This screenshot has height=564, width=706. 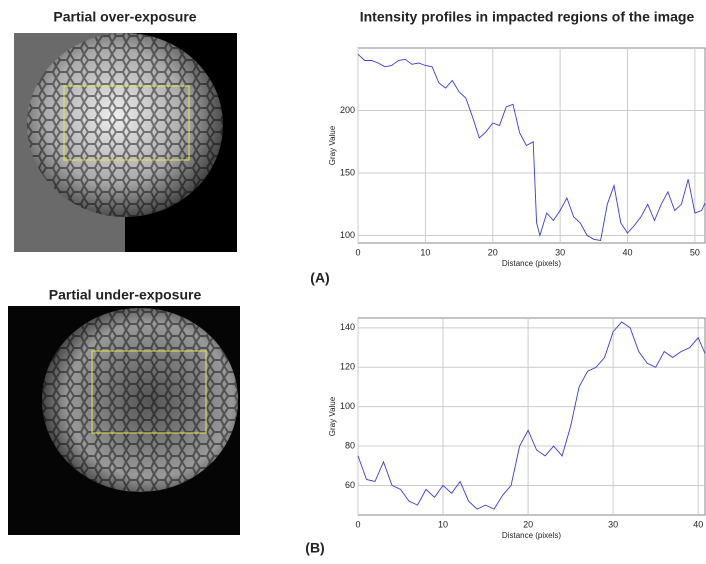 What do you see at coordinates (124, 17) in the screenshot?
I see `image-title: Partial over-exposure` at bounding box center [124, 17].